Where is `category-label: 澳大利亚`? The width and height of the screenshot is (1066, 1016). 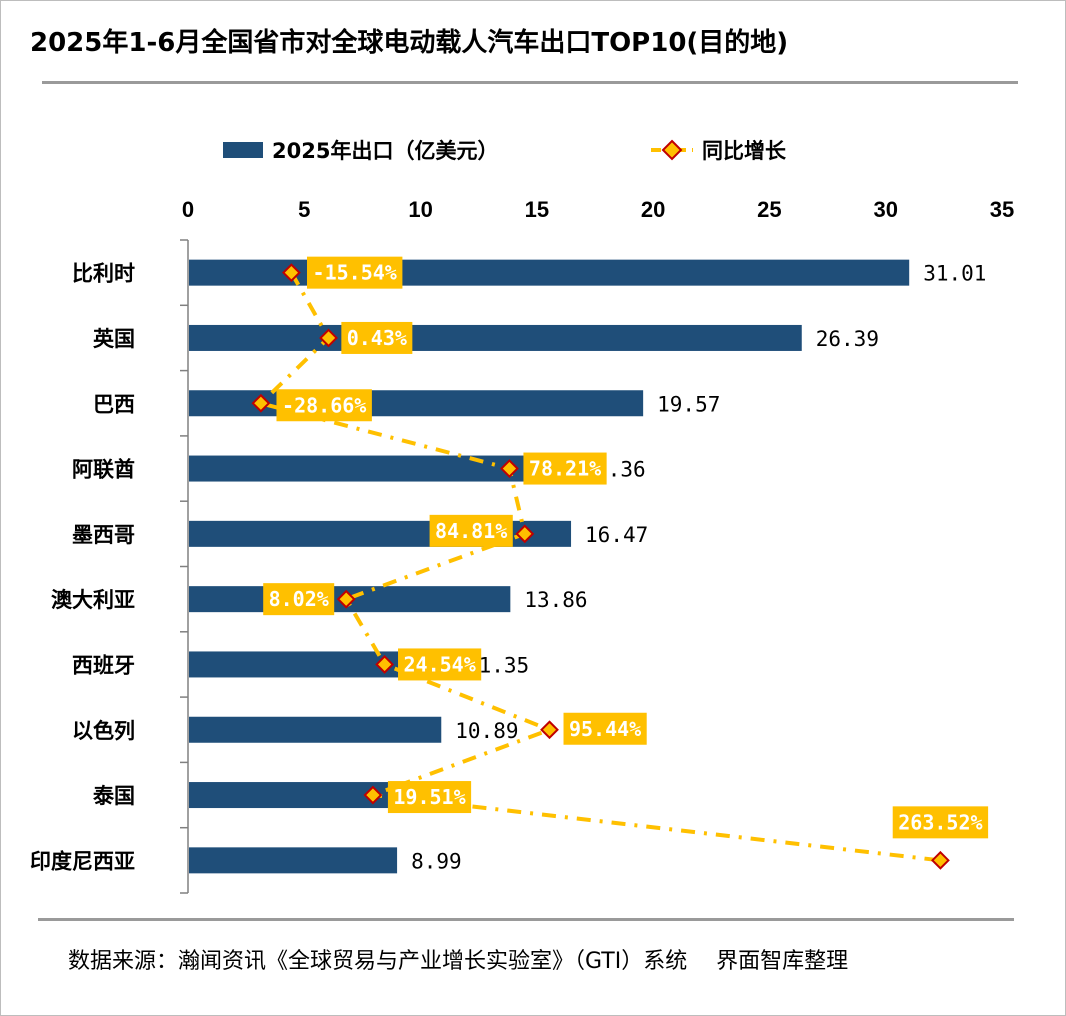 category-label: 澳大利亚 is located at coordinates (93, 600).